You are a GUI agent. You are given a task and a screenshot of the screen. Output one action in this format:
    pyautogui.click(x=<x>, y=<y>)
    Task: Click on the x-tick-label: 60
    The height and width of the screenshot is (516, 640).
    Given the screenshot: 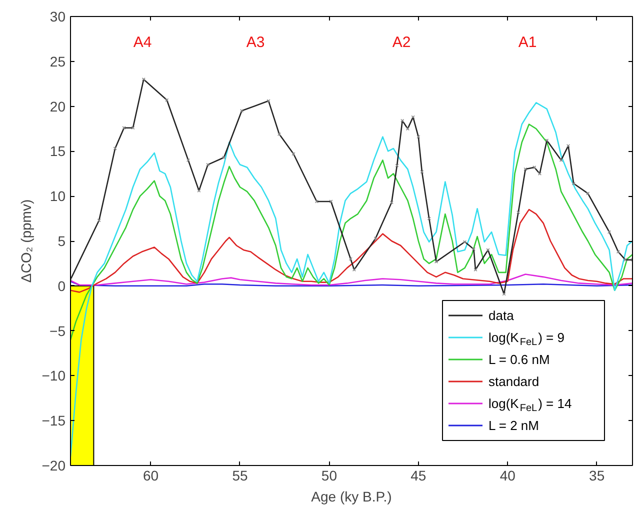 What is the action you would take?
    pyautogui.click(x=151, y=476)
    